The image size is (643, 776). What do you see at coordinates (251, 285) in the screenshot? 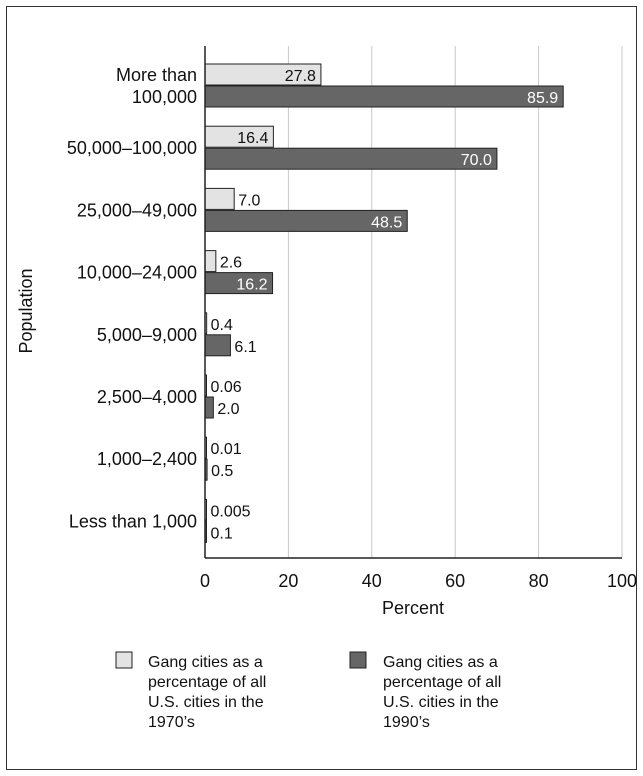
I see `data-label-1990s: 16.2` at bounding box center [251, 285].